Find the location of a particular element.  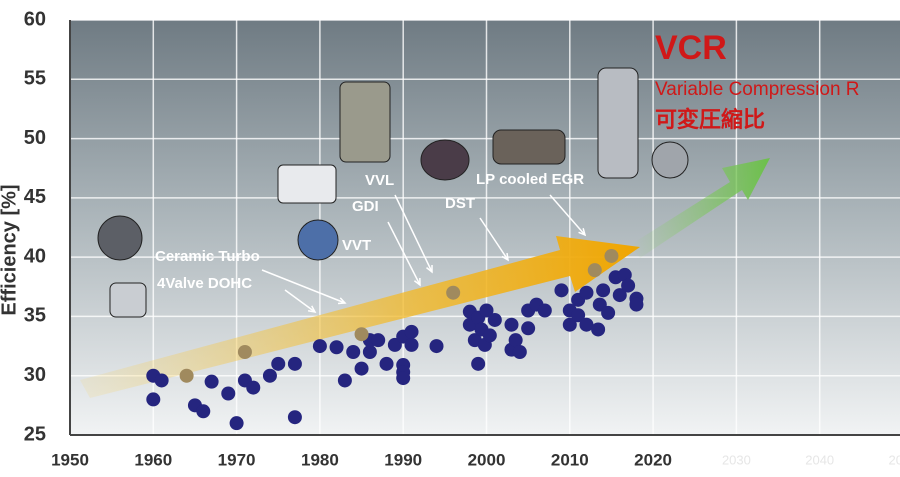

dst-image is located at coordinates (445, 160).